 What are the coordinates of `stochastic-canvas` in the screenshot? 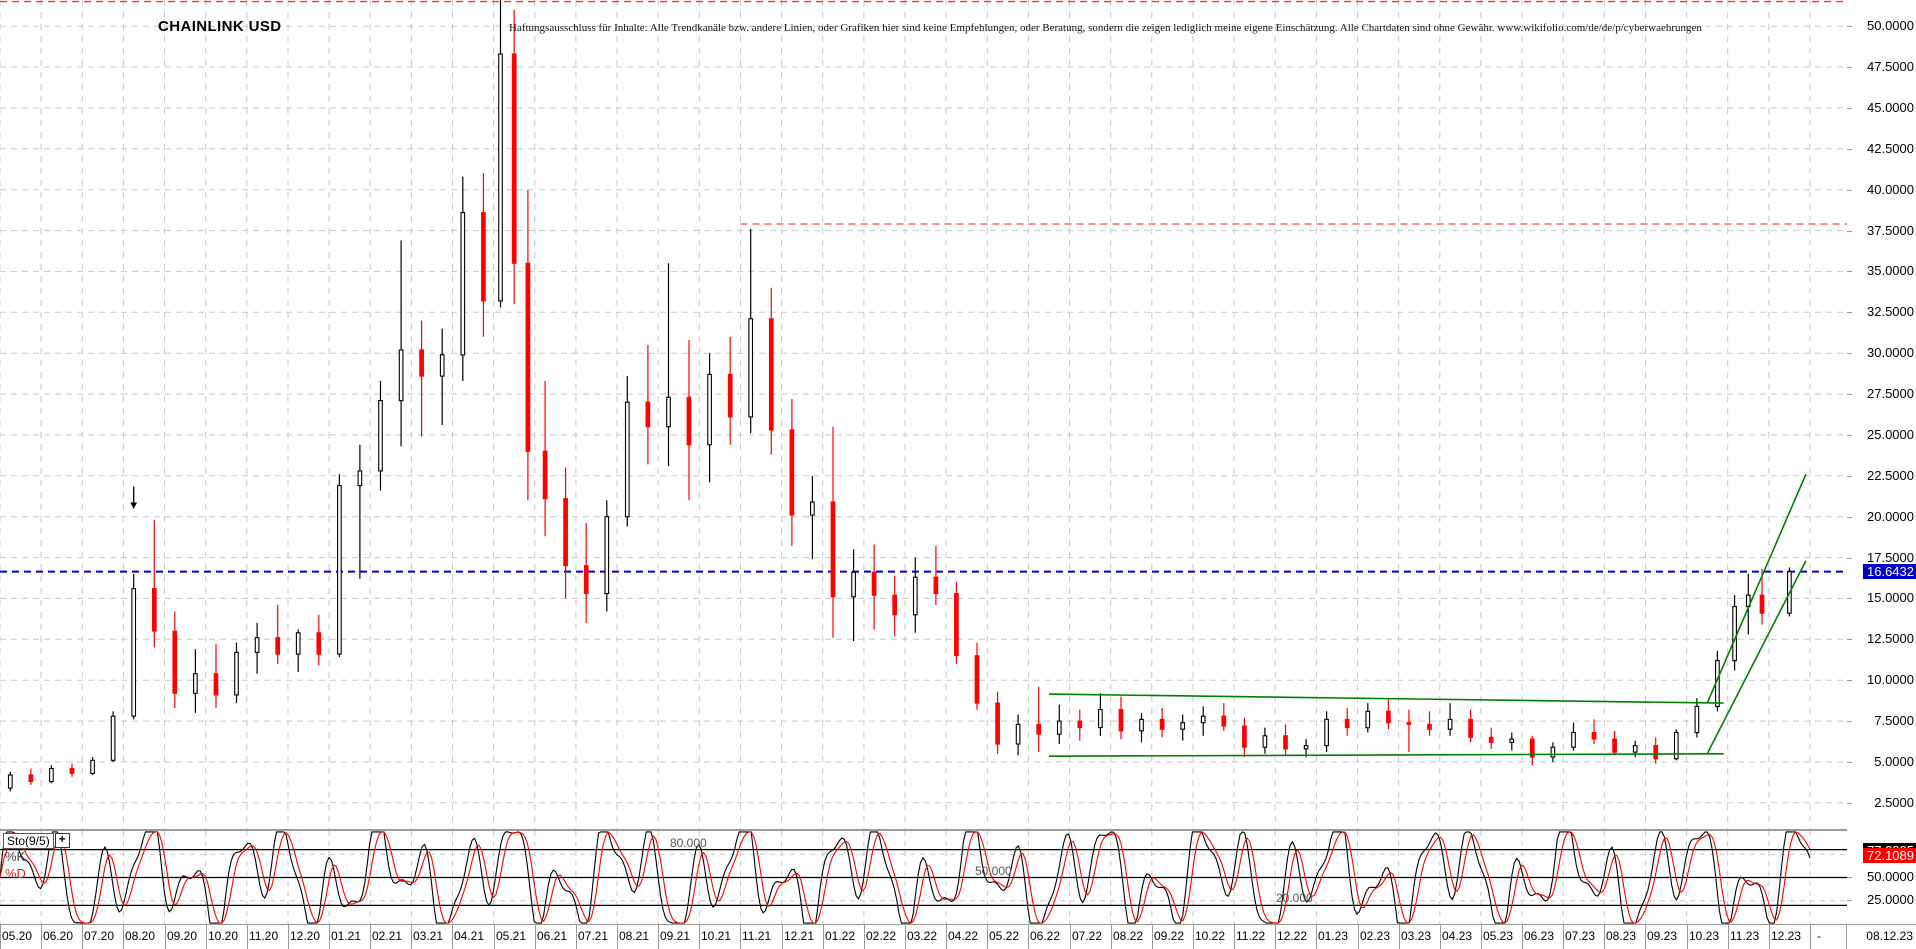 It's located at (923, 877).